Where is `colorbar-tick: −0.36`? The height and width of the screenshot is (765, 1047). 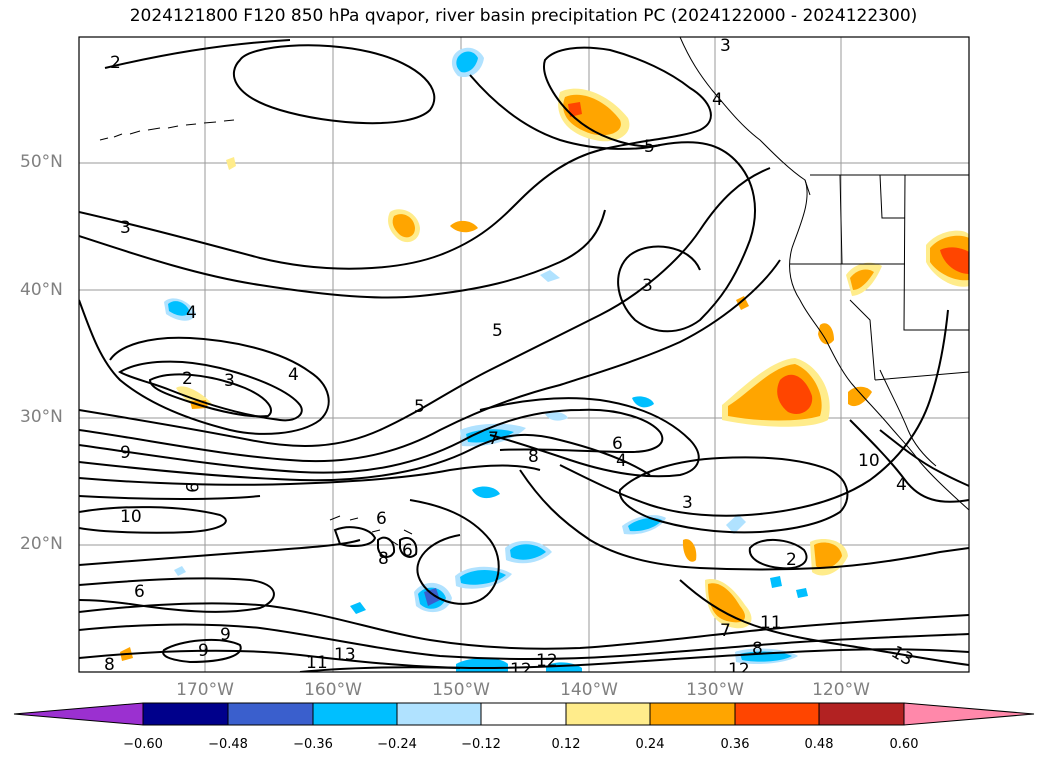 colorbar-tick: −0.36 is located at coordinates (313, 744).